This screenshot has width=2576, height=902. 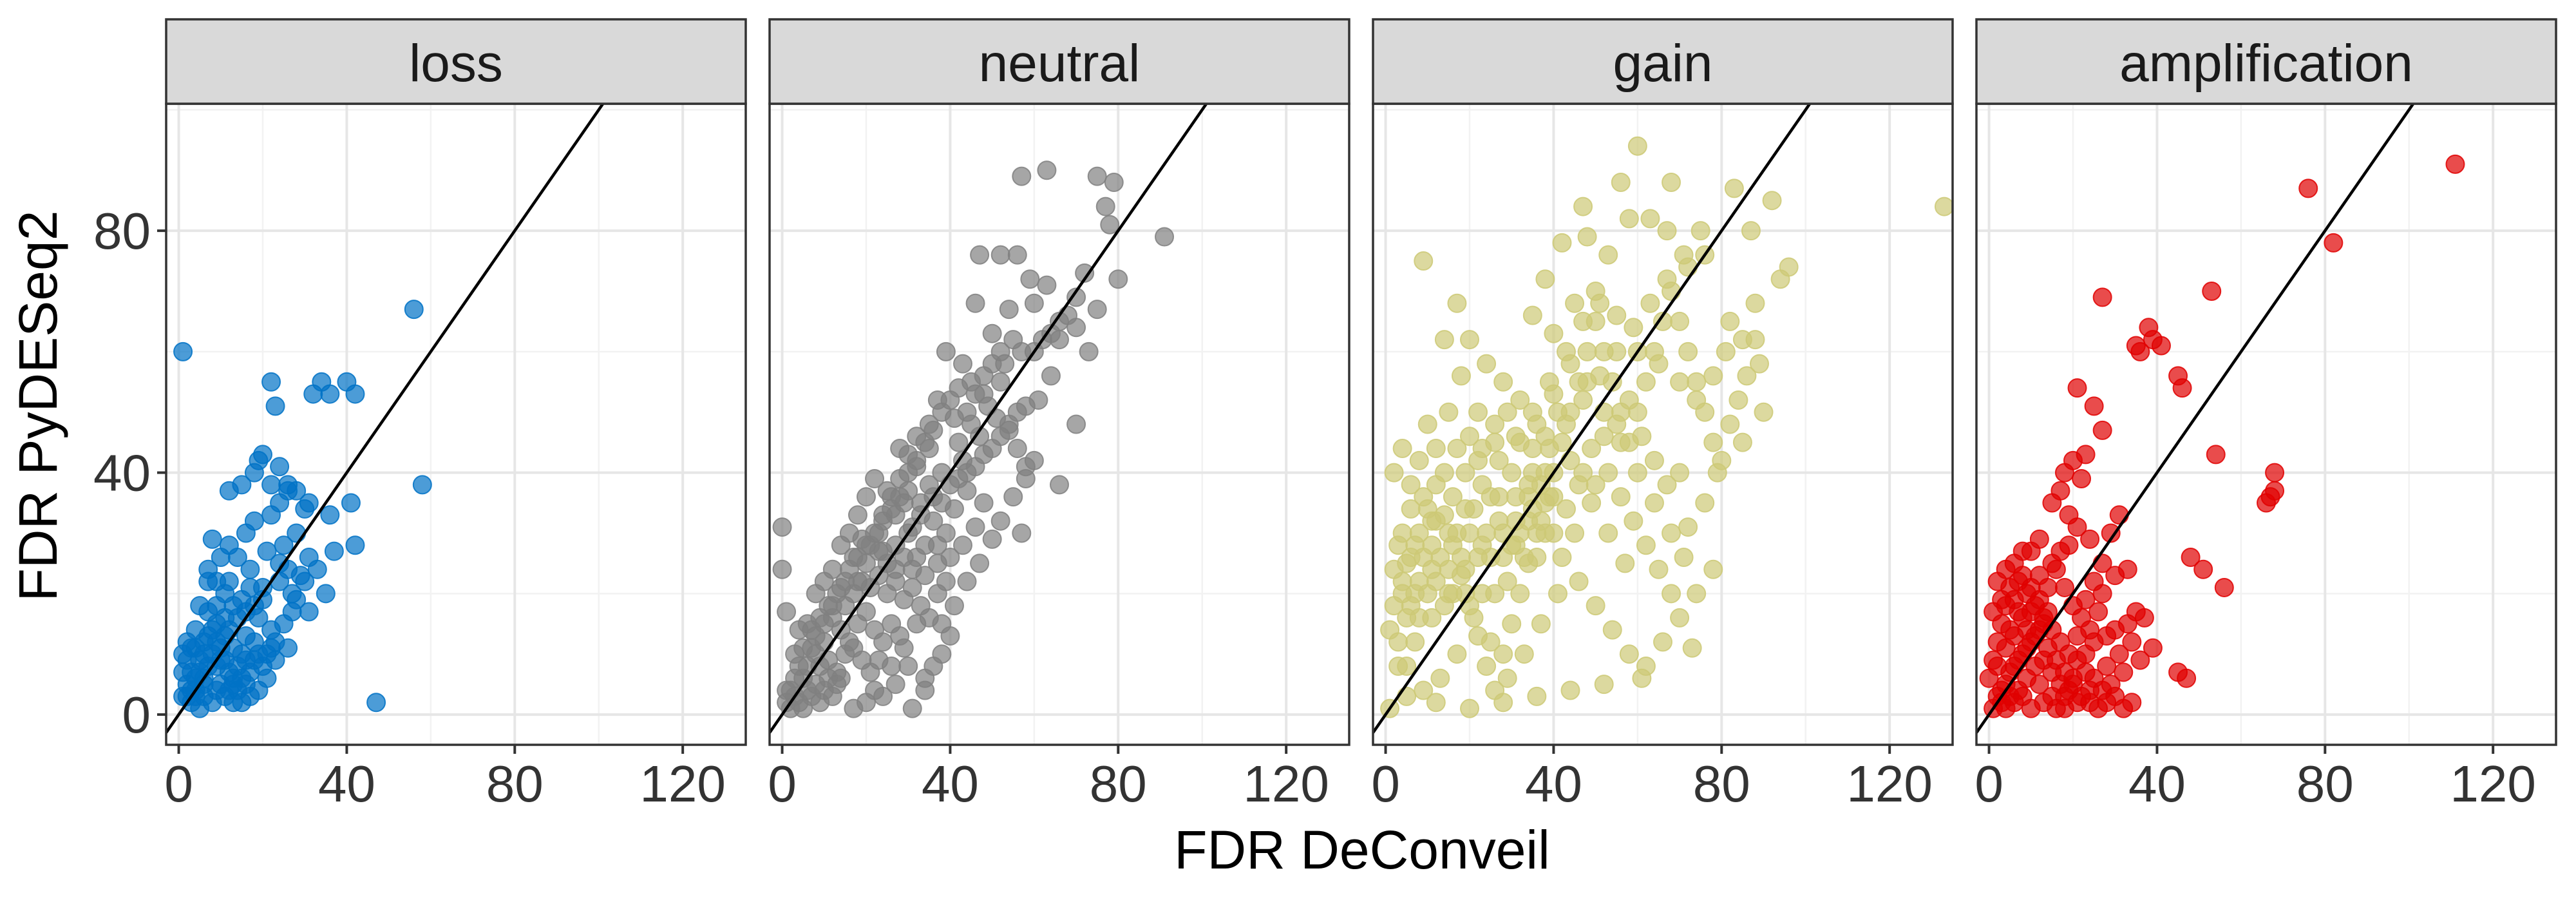 I want to click on x-tick-label: 80, so click(x=1721, y=783).